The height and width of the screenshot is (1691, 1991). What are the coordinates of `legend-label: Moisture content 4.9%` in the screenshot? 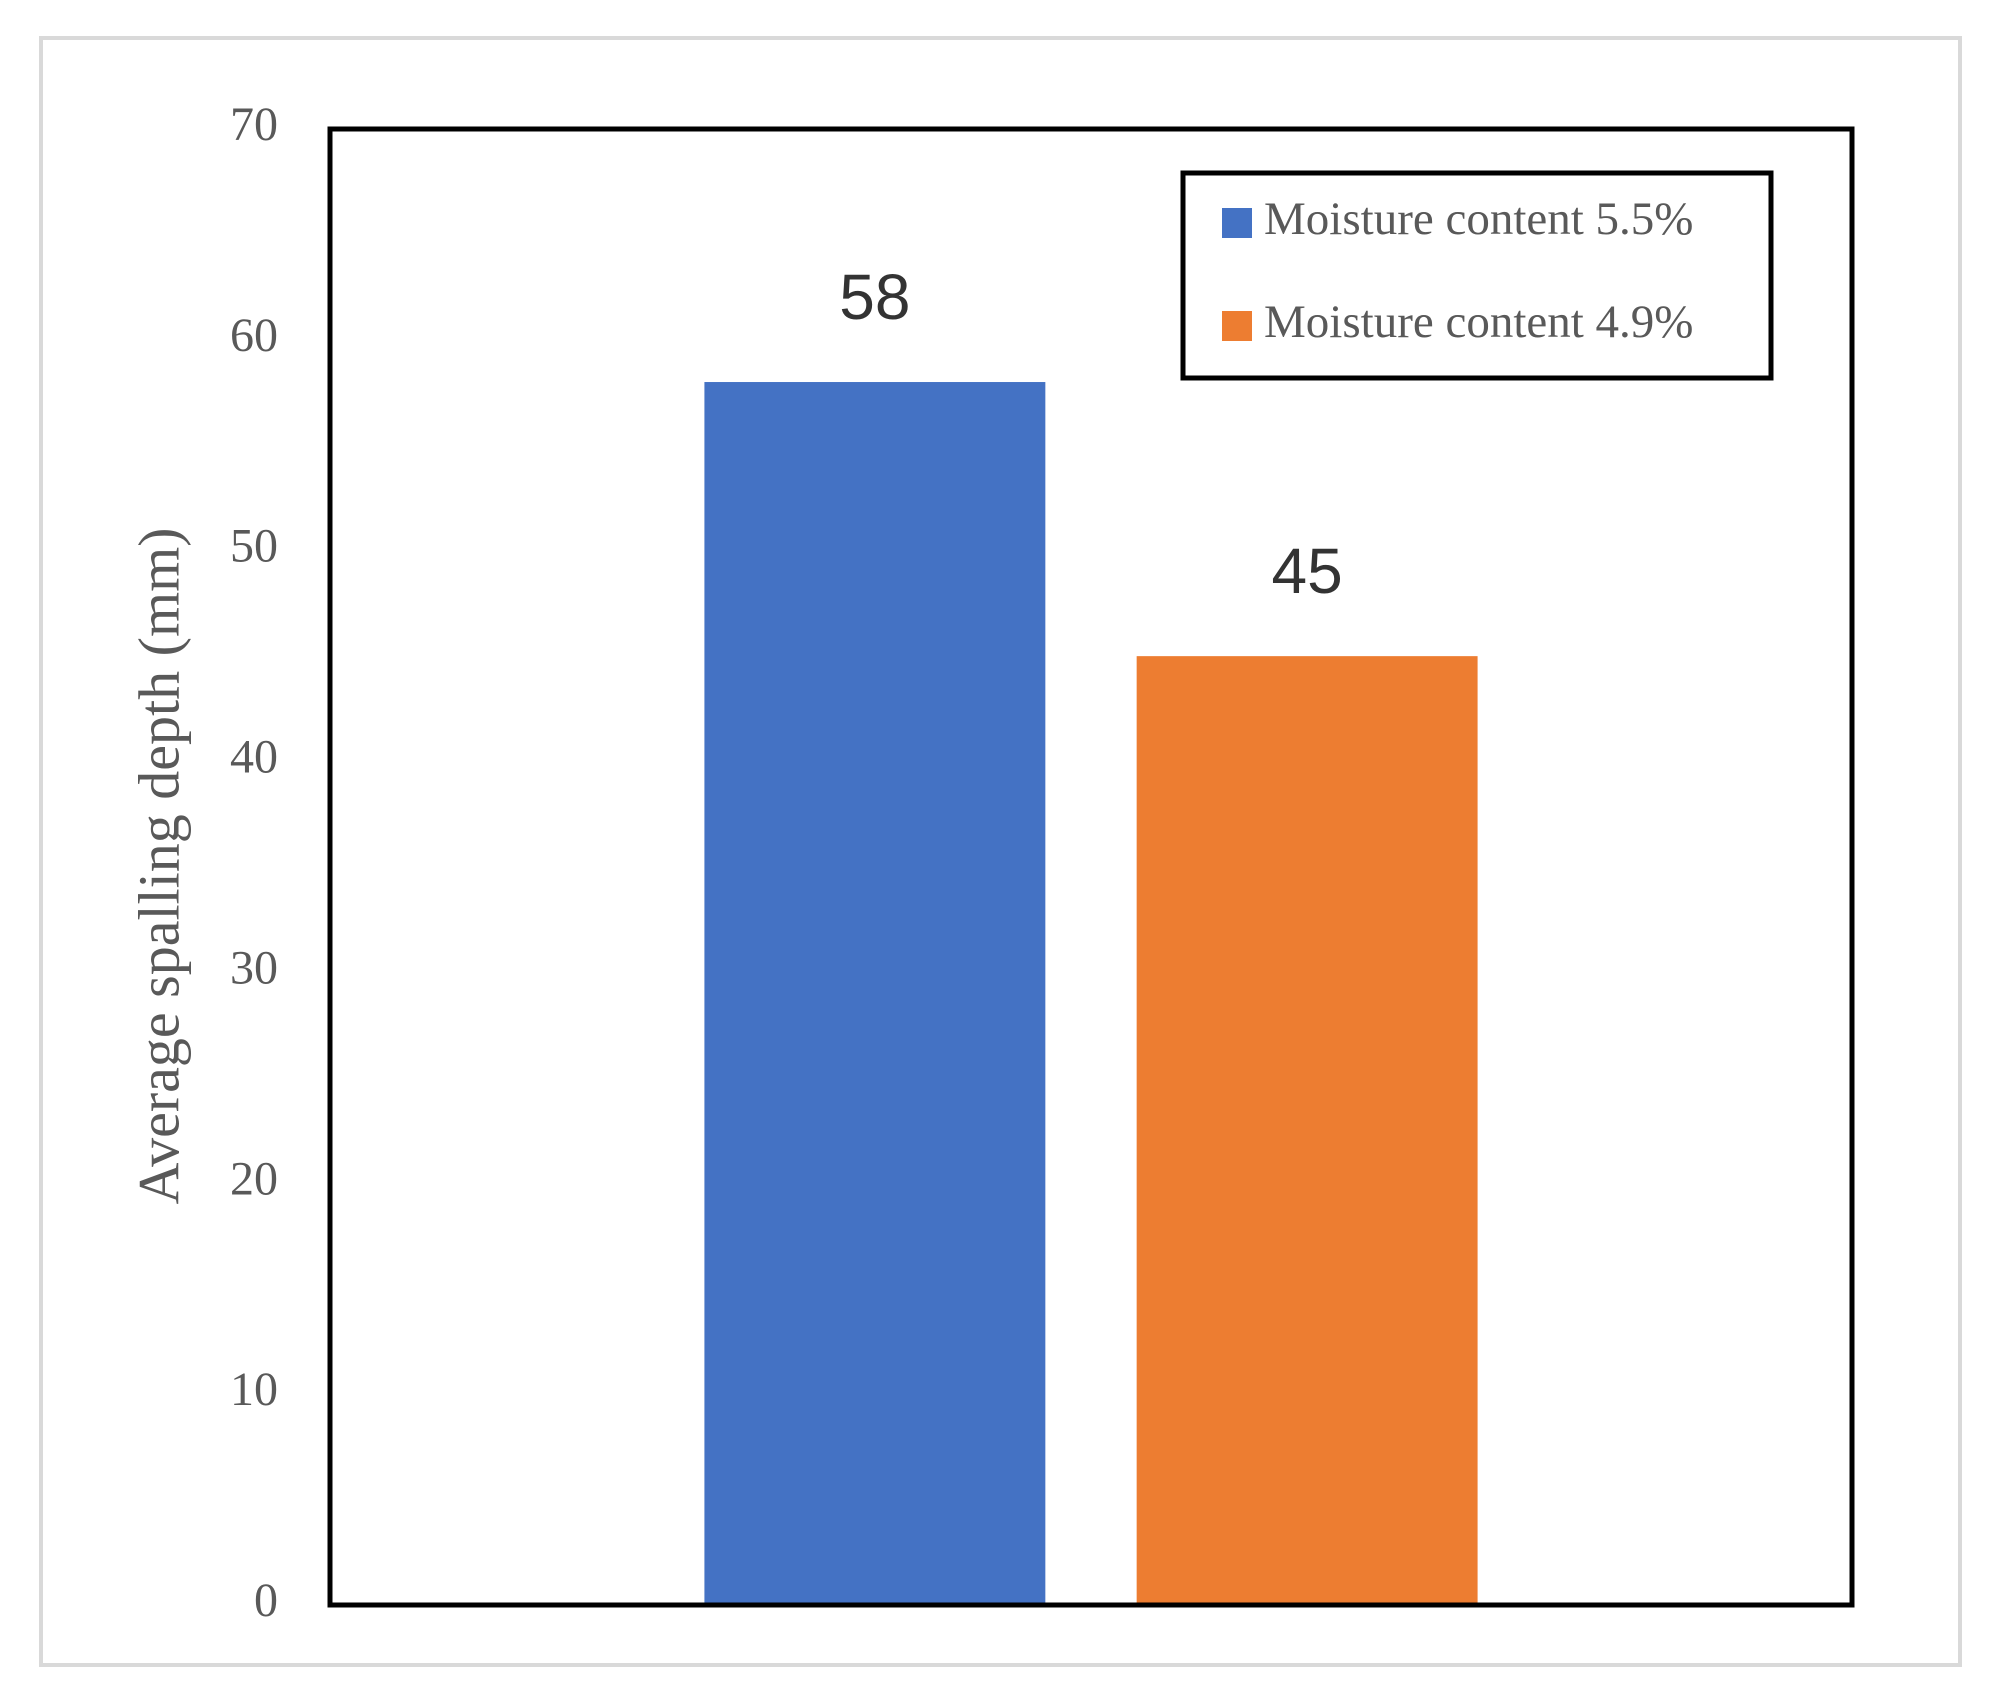 It's located at (1478, 322).